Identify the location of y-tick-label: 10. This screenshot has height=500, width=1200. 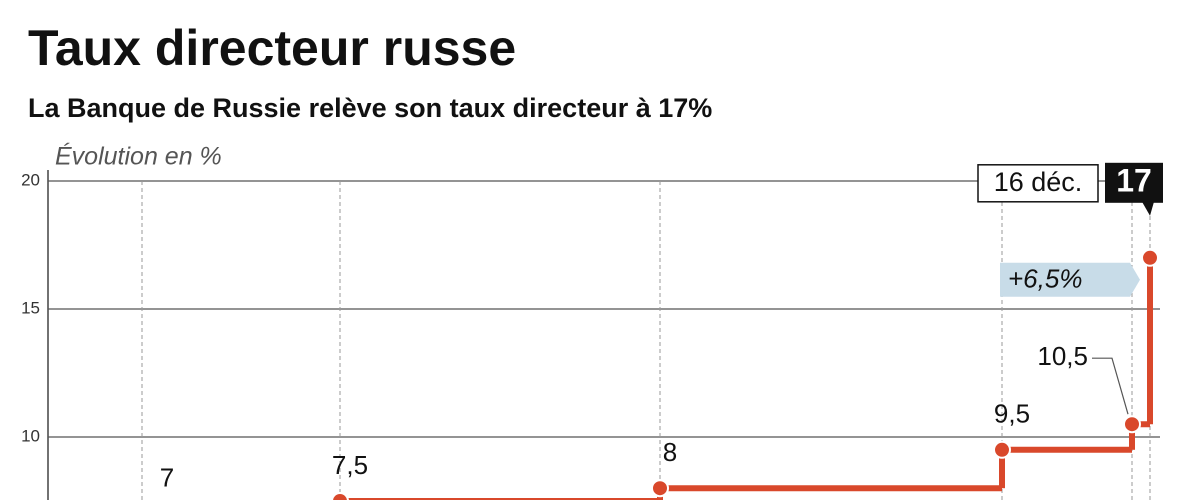
(30, 435).